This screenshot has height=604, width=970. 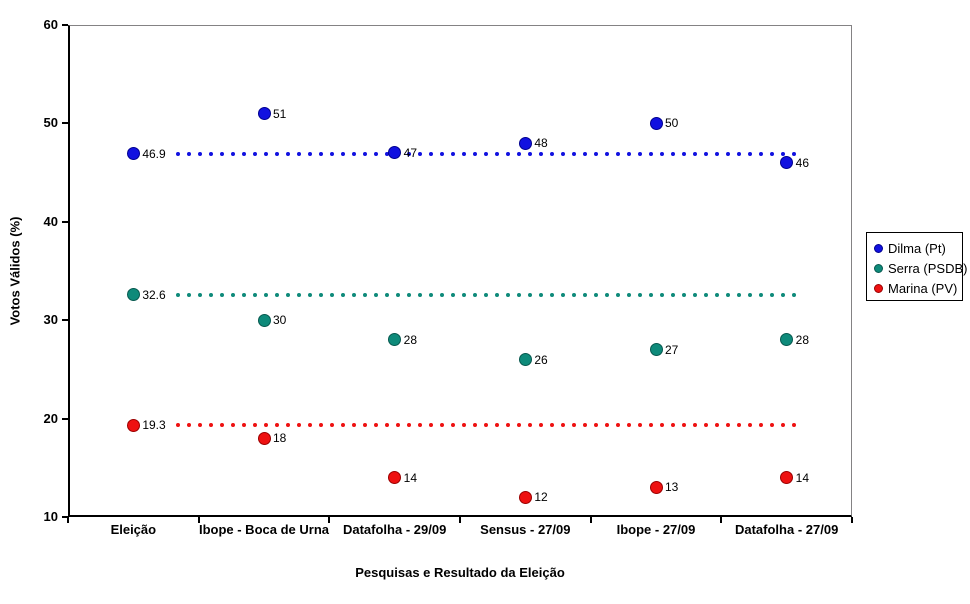 I want to click on x-axis-title: Pesquisas e Resultado da Eleição, so click(x=460, y=572).